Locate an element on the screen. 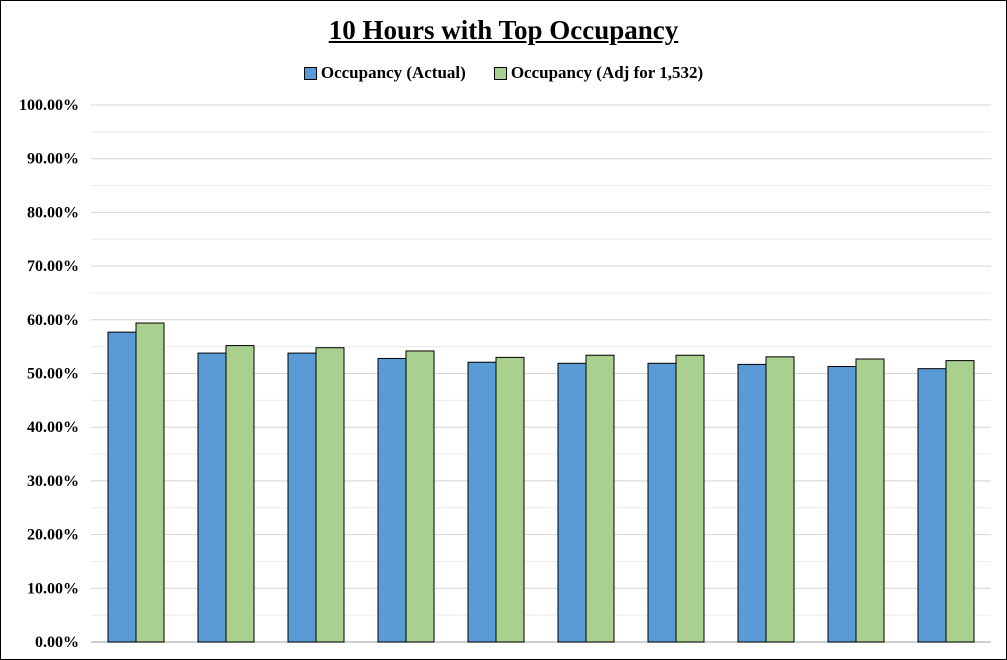 This screenshot has width=1007, height=660. y-tick-label: 20.00% is located at coordinates (53, 535).